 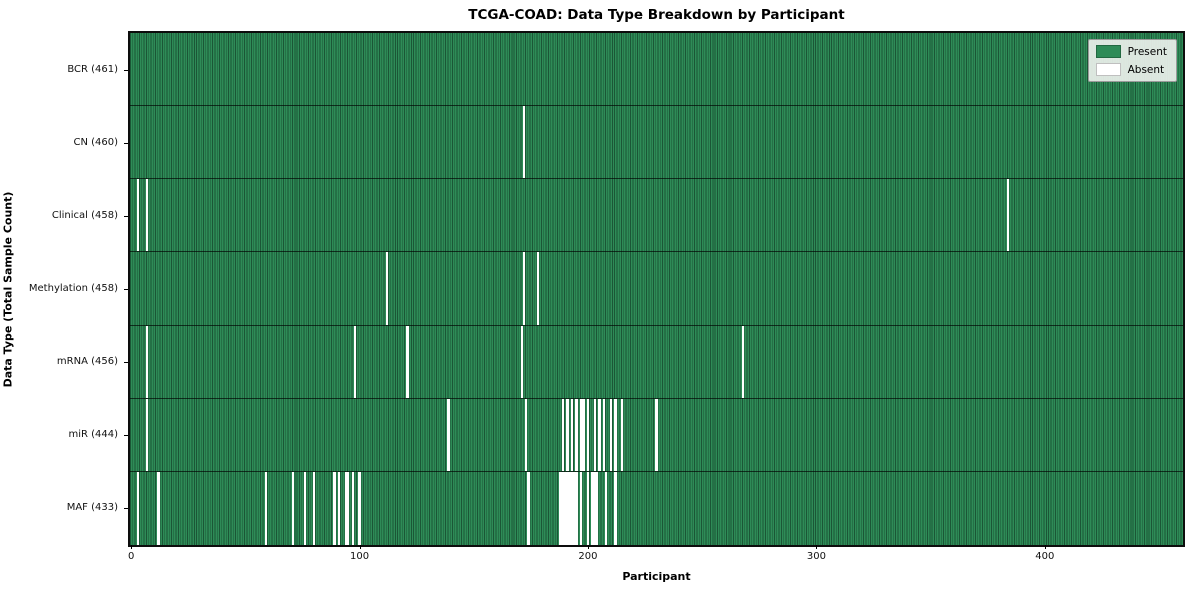 What do you see at coordinates (656, 508) in the screenshot?
I see `data-row-maf` at bounding box center [656, 508].